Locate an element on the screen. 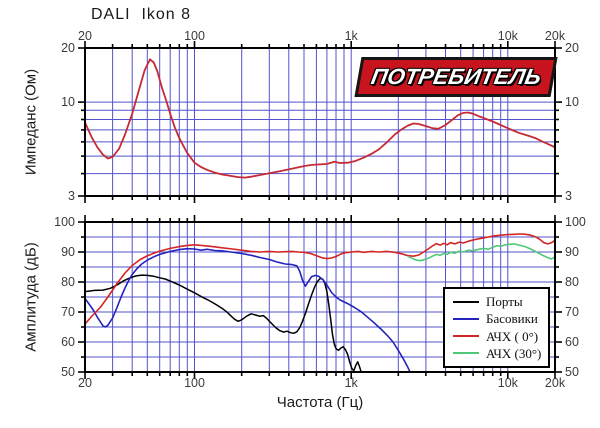 This screenshot has height=428, width=600. frequency-axis-title: Частота (Гц) is located at coordinates (320, 402).